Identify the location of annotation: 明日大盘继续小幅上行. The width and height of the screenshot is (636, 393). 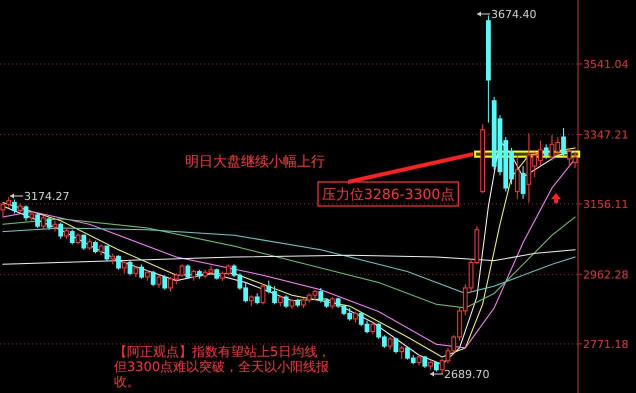
(255, 162).